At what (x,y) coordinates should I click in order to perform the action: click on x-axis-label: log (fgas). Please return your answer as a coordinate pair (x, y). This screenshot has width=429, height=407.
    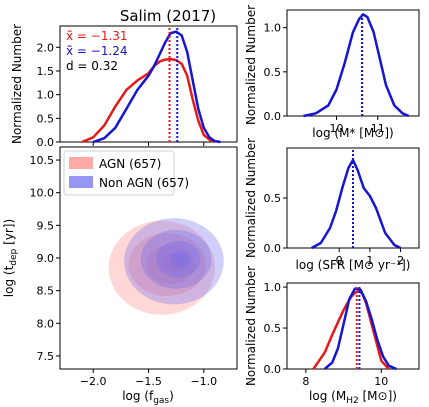
    Looking at the image, I should click on (148, 397).